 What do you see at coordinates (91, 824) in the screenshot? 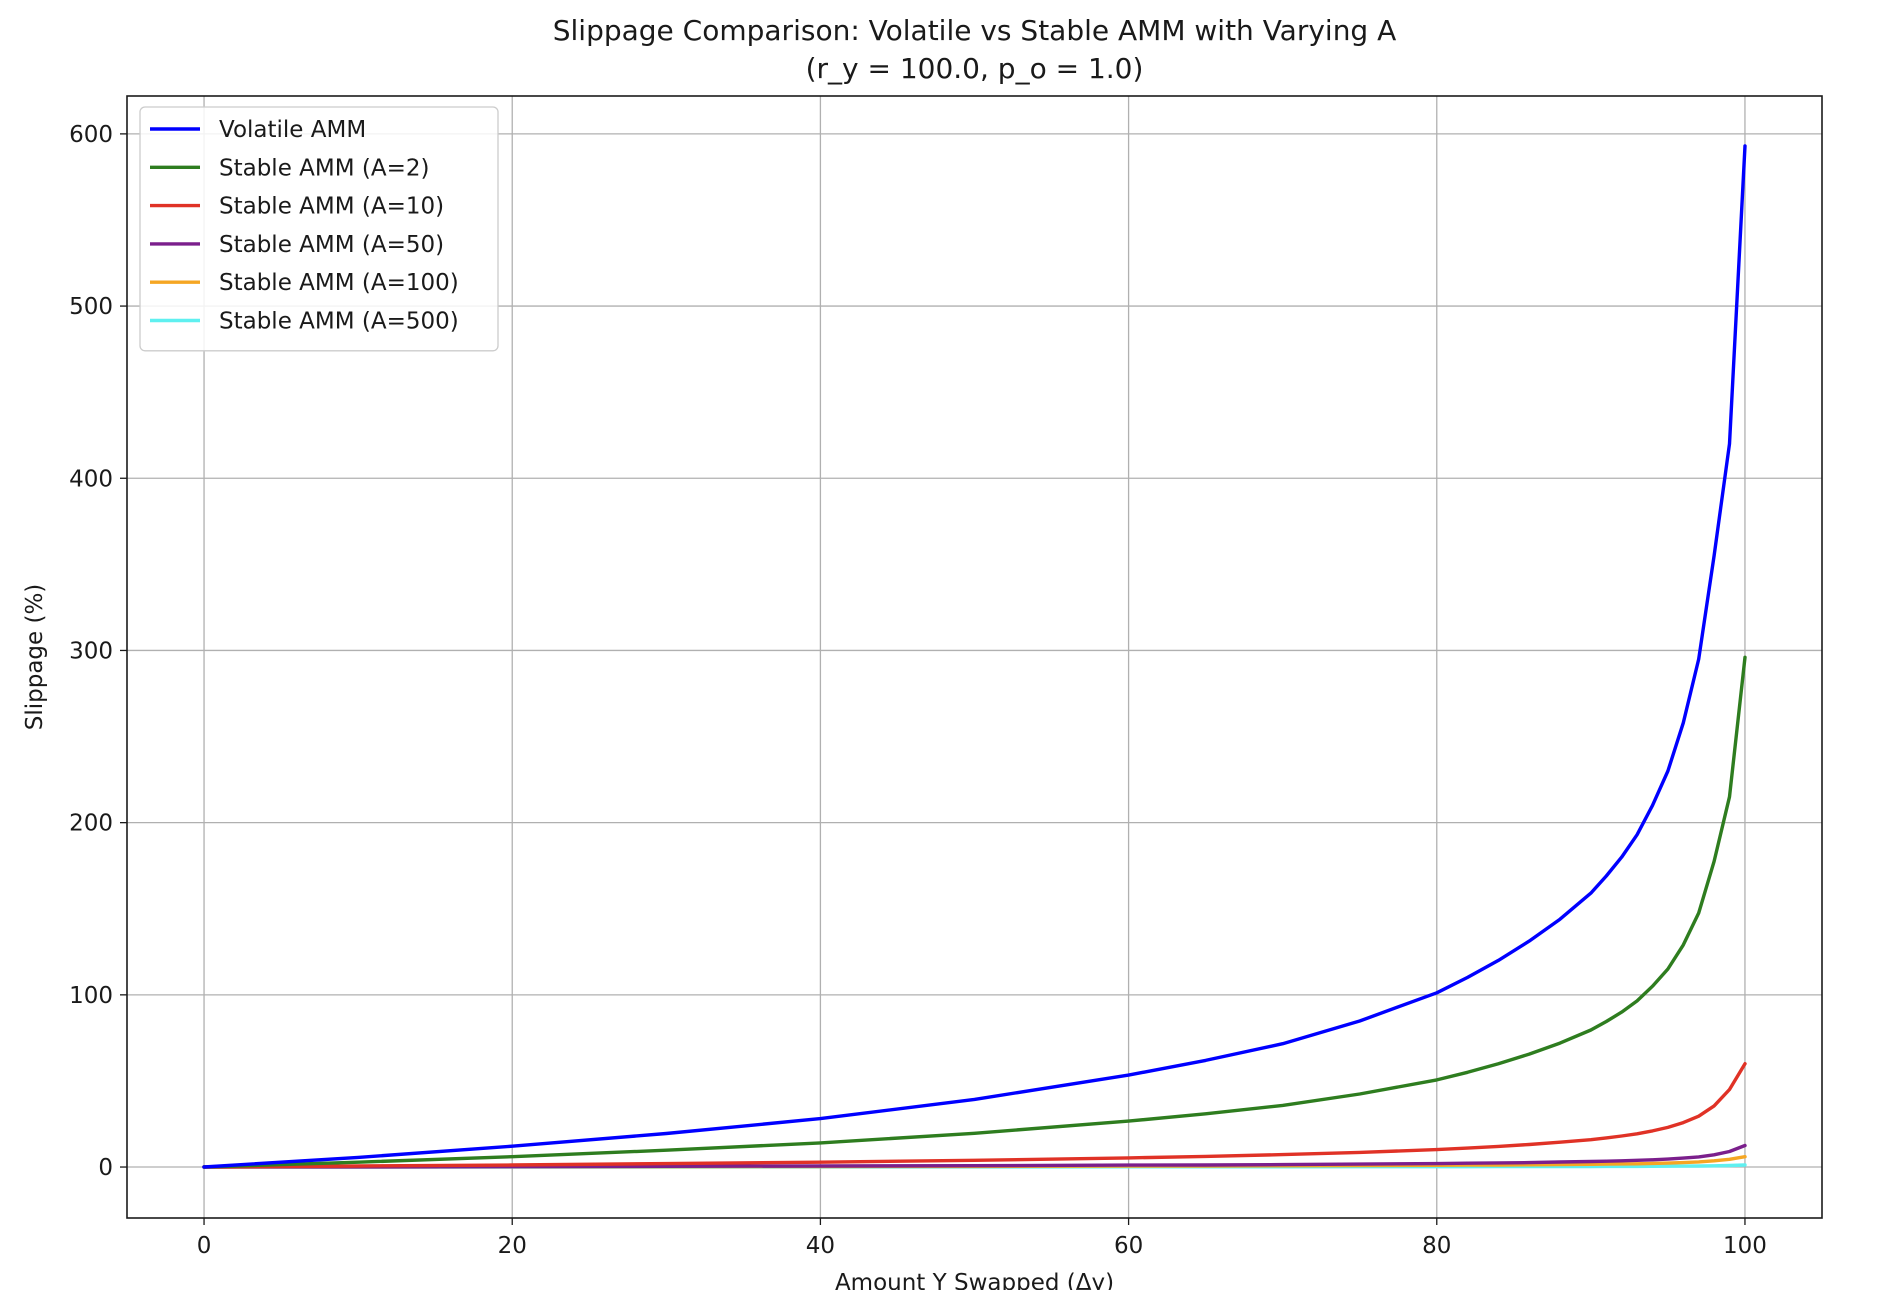
I see `y-tick-label: 200` at bounding box center [91, 824].